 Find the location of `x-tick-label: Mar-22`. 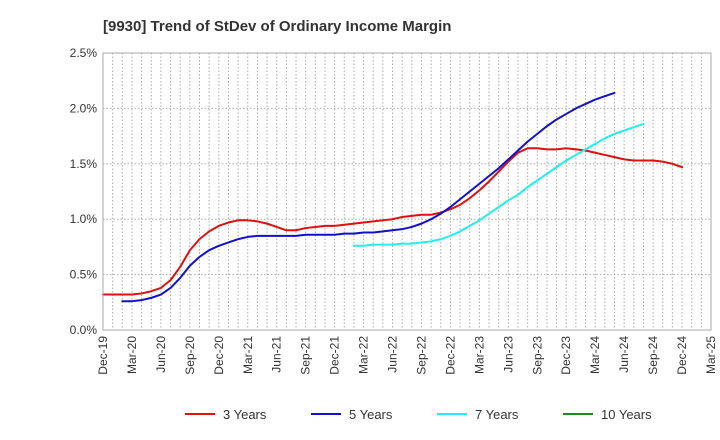

x-tick-label: Mar-22 is located at coordinates (364, 355).